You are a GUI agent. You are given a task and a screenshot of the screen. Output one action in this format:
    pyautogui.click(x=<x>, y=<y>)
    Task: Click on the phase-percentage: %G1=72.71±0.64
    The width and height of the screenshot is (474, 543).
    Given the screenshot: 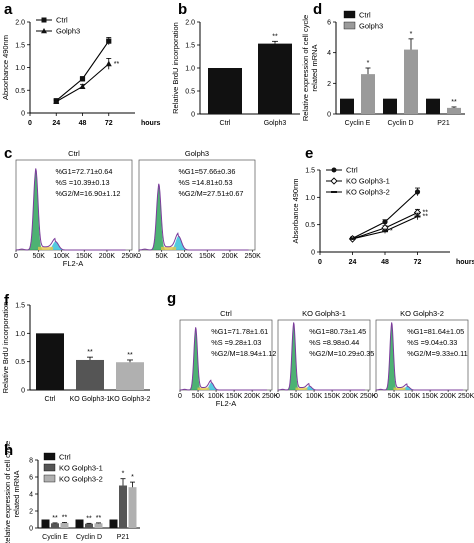 What is the action you would take?
    pyautogui.click(x=83, y=171)
    